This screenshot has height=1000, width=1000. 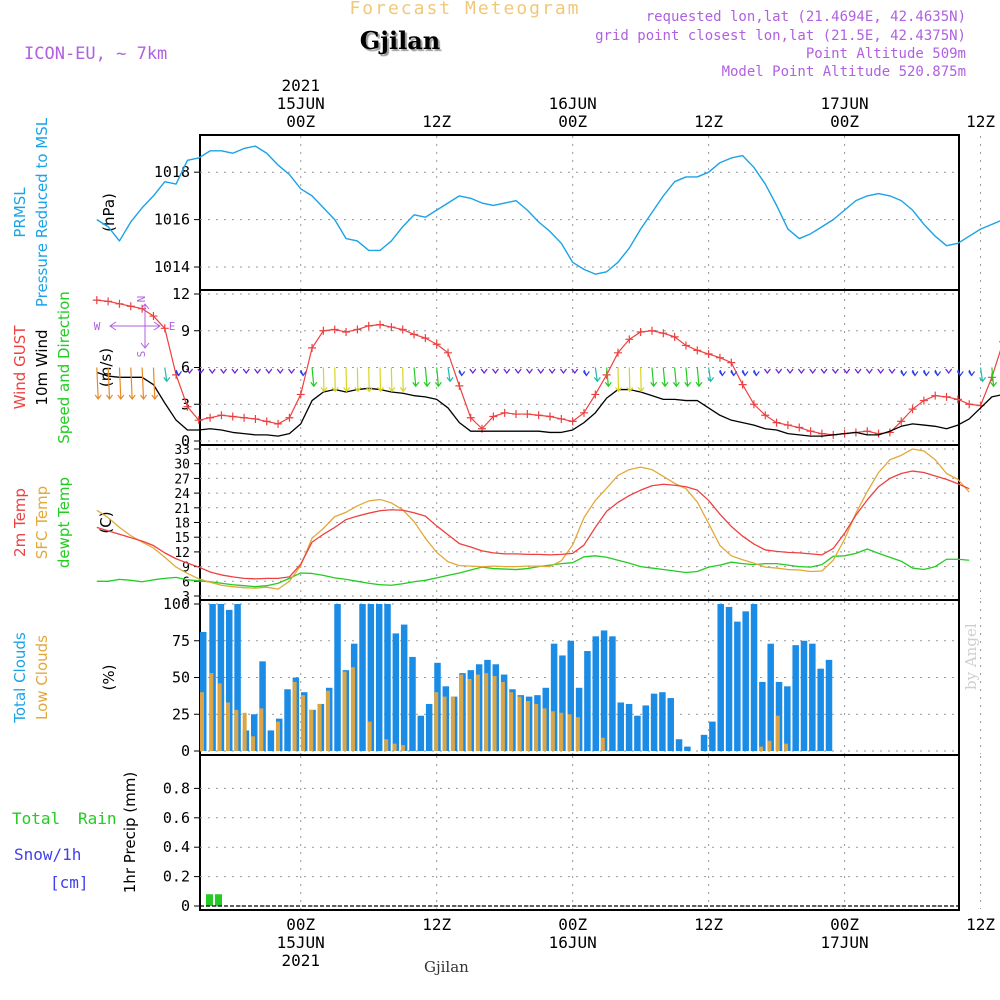 What do you see at coordinates (176, 877) in the screenshot?
I see `y-tick-label: 0.2` at bounding box center [176, 877].